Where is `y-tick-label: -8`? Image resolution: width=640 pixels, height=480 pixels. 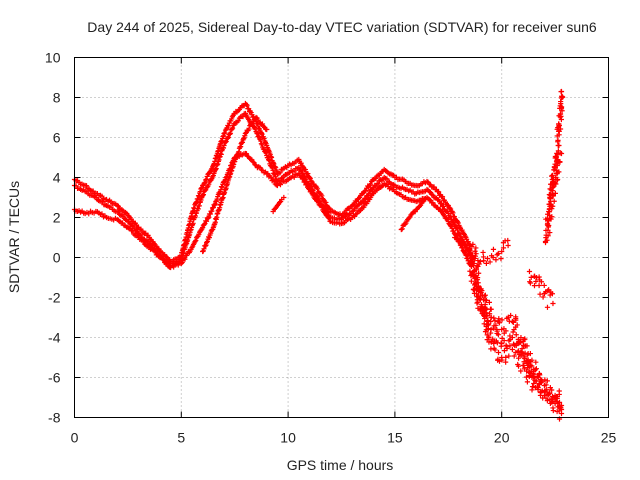 y-tick-label: -8 is located at coordinates (54, 418).